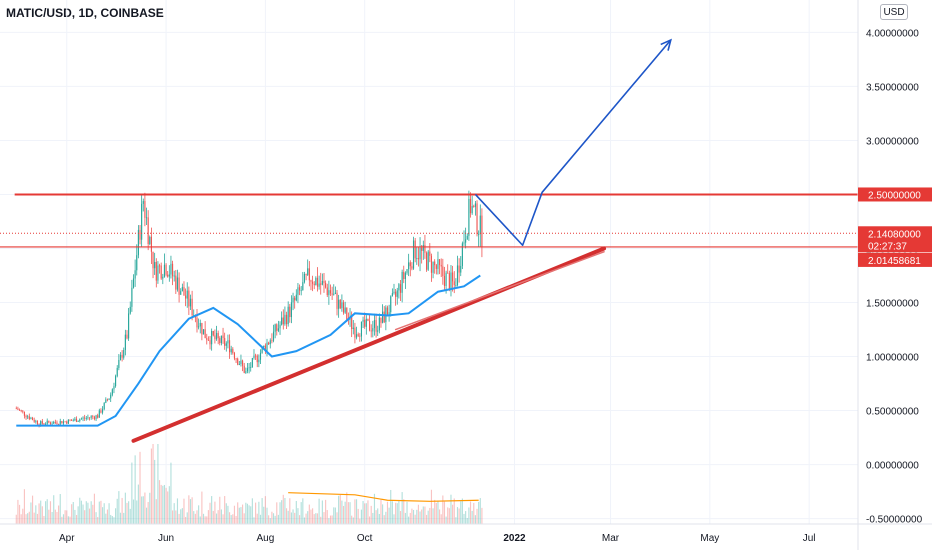  What do you see at coordinates (894, 12) in the screenshot?
I see `currency-badge: USD` at bounding box center [894, 12].